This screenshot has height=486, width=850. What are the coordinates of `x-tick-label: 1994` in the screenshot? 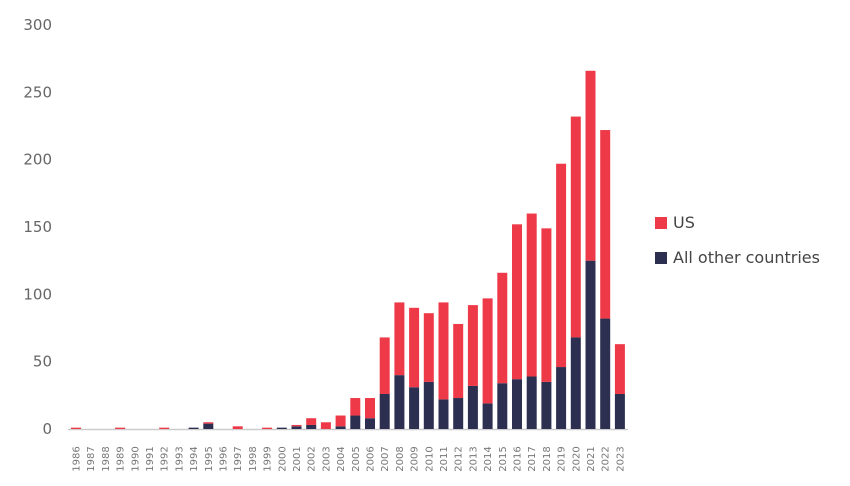 It's located at (194, 458).